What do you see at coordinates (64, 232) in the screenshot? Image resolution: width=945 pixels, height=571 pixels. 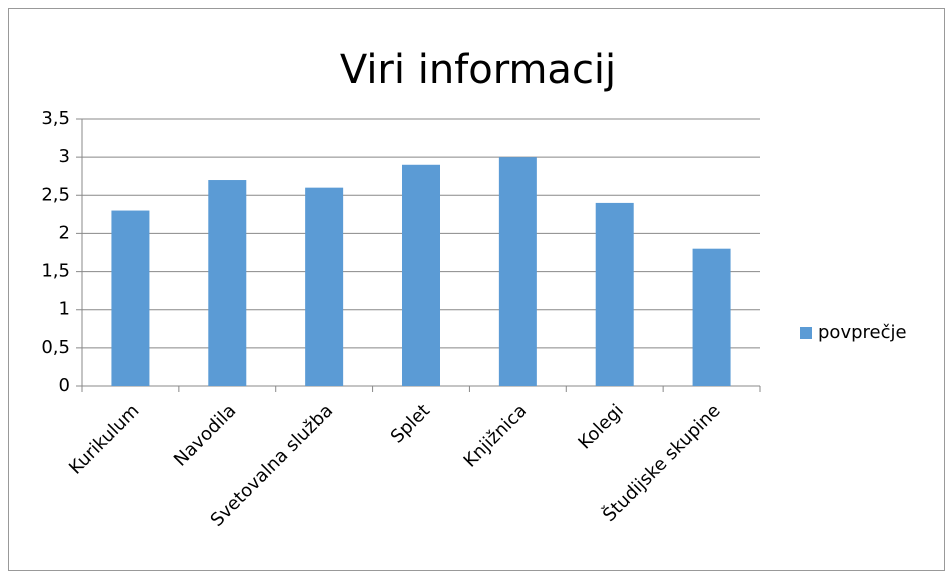 I see `y-tick-label: 2` at bounding box center [64, 232].